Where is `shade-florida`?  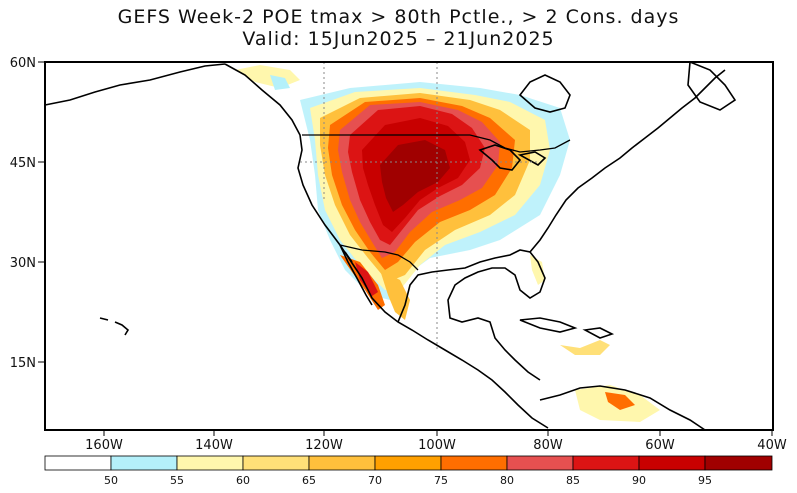 shade-florida is located at coordinates (537, 270).